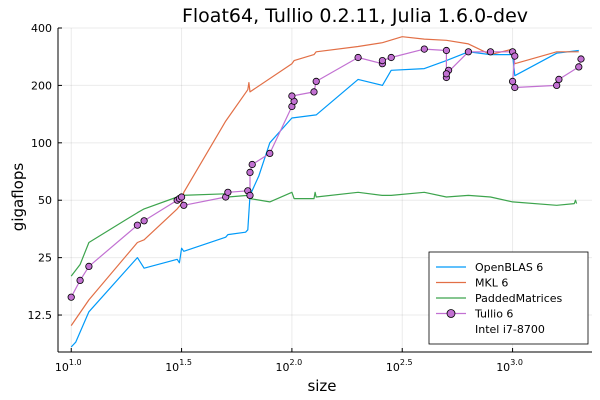 Image resolution: width=600 pixels, height=400 pixels. I want to click on x-tick-label: 102.5, so click(399, 366).